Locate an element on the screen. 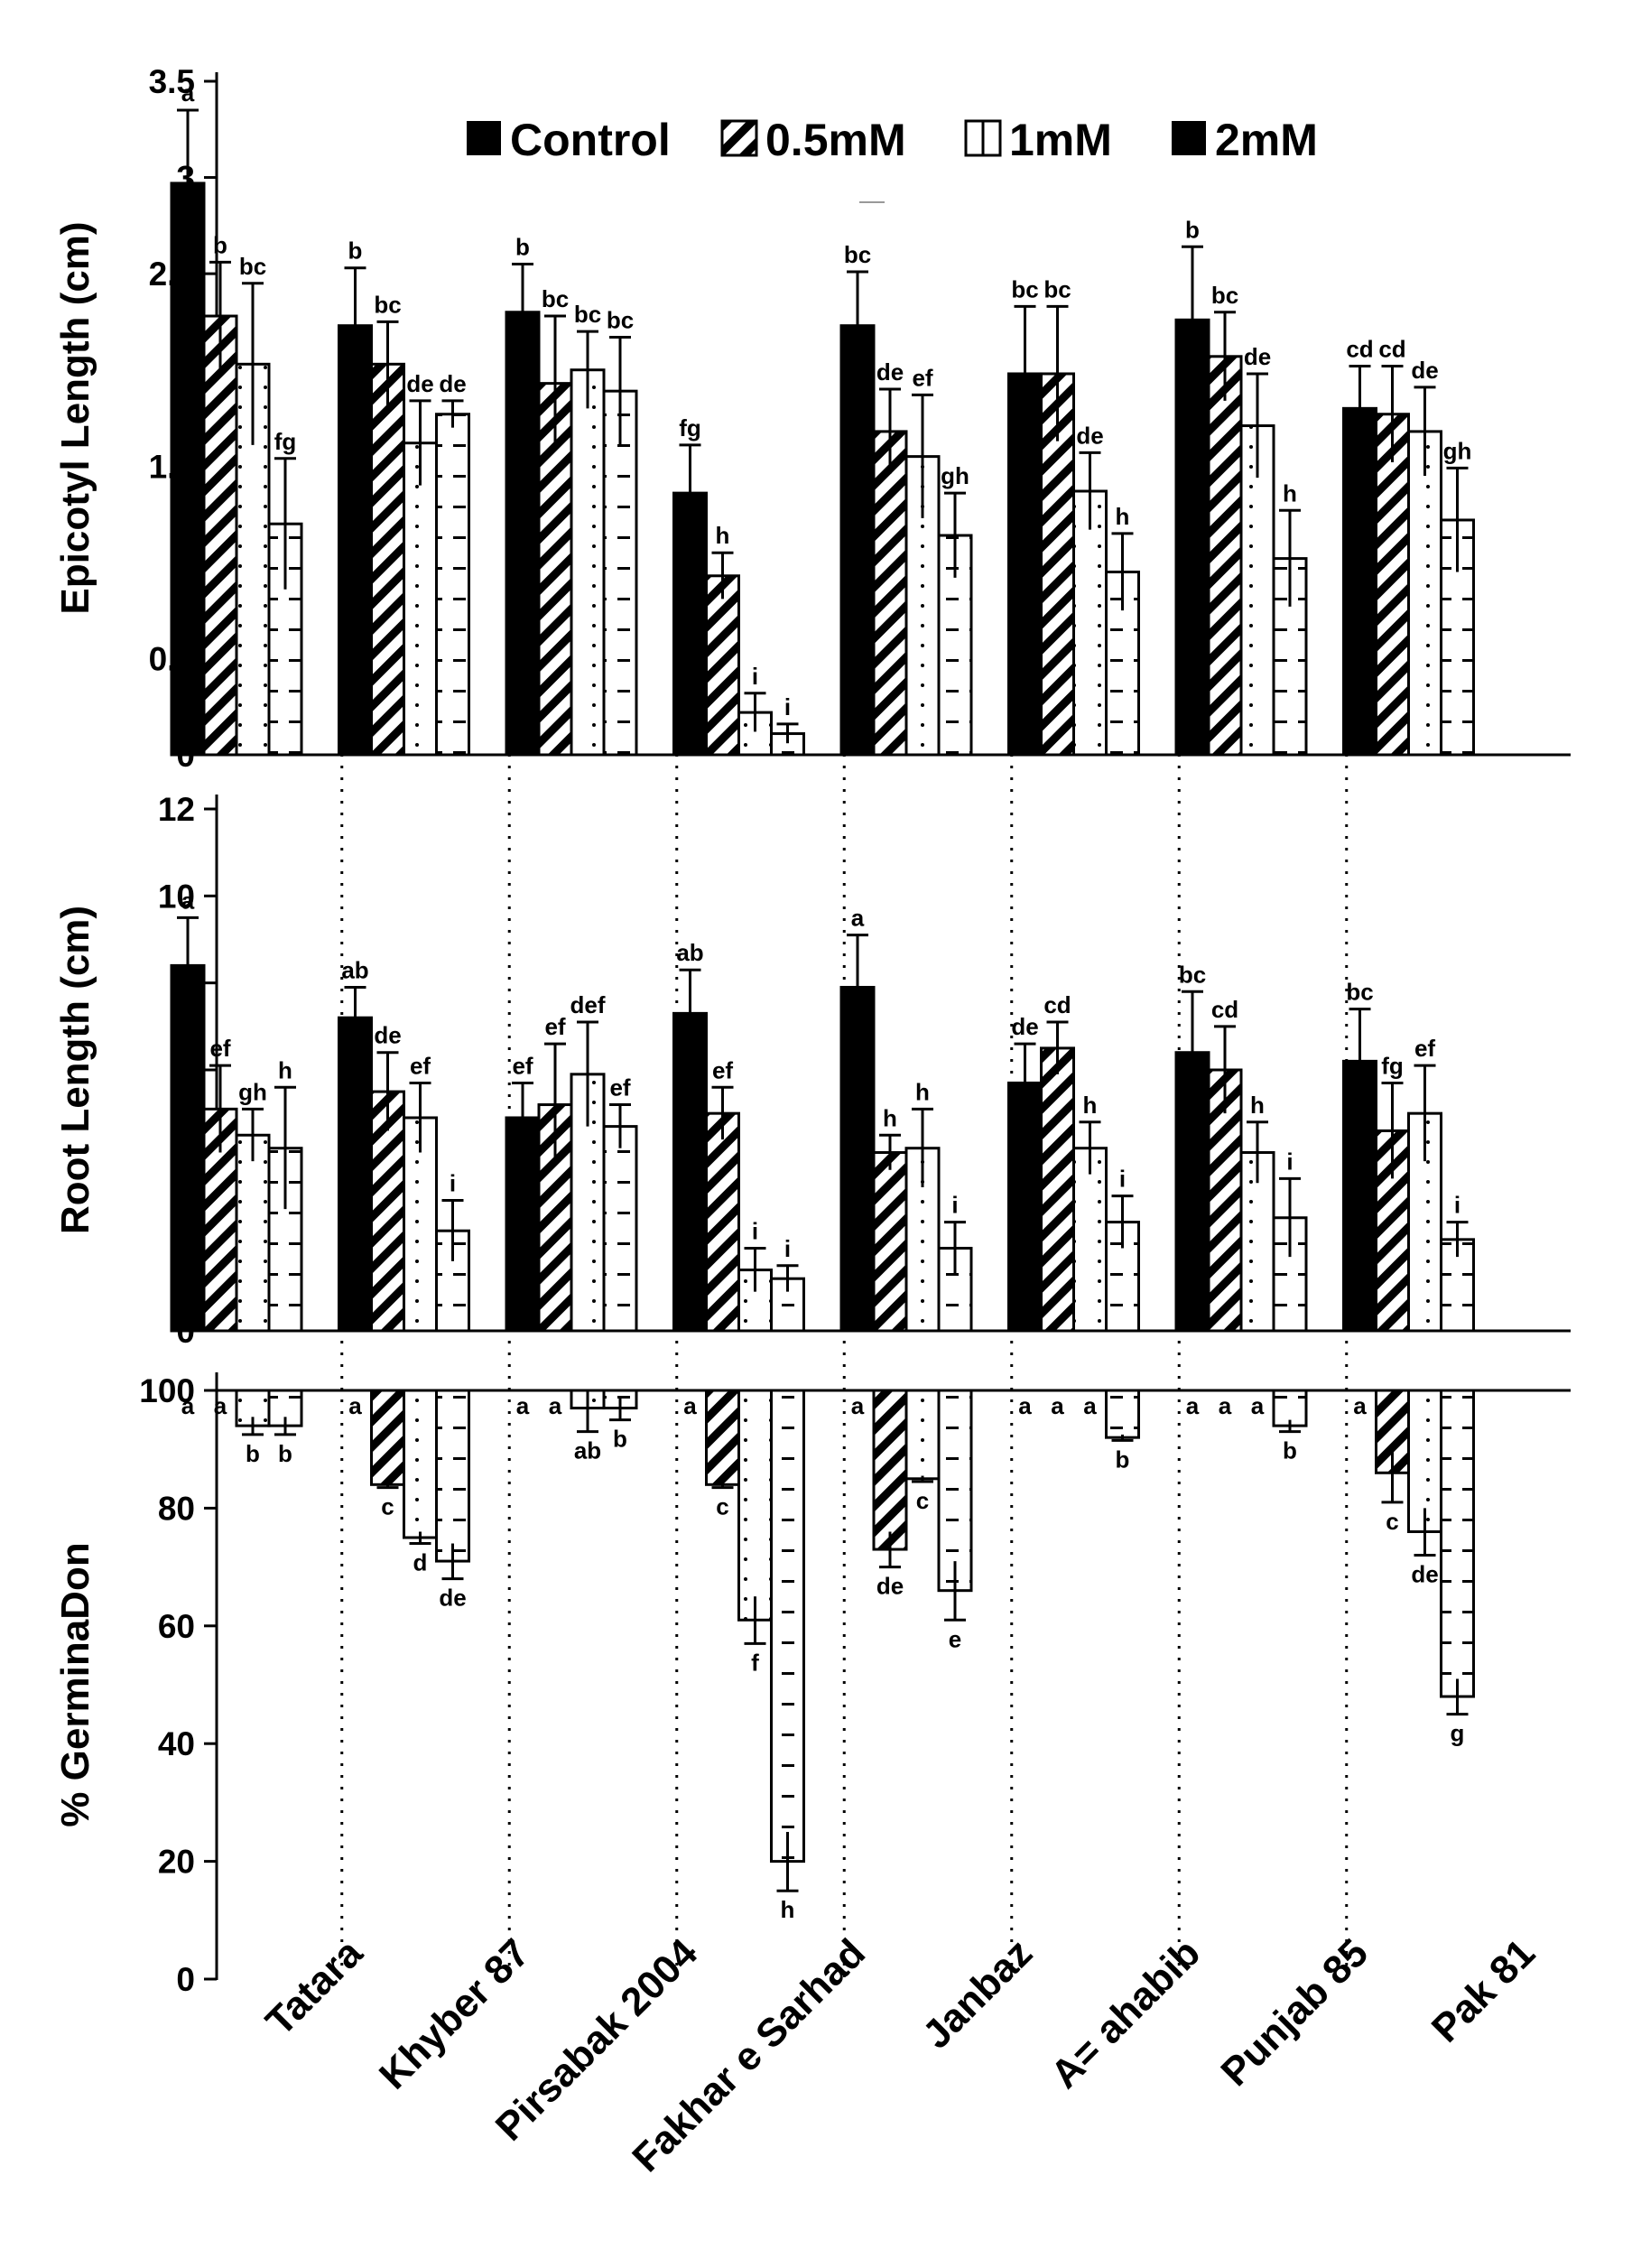 Image resolution: width=1632 pixels, height=2268 pixels. legend-label-1mm: 1mM is located at coordinates (1060, 140).